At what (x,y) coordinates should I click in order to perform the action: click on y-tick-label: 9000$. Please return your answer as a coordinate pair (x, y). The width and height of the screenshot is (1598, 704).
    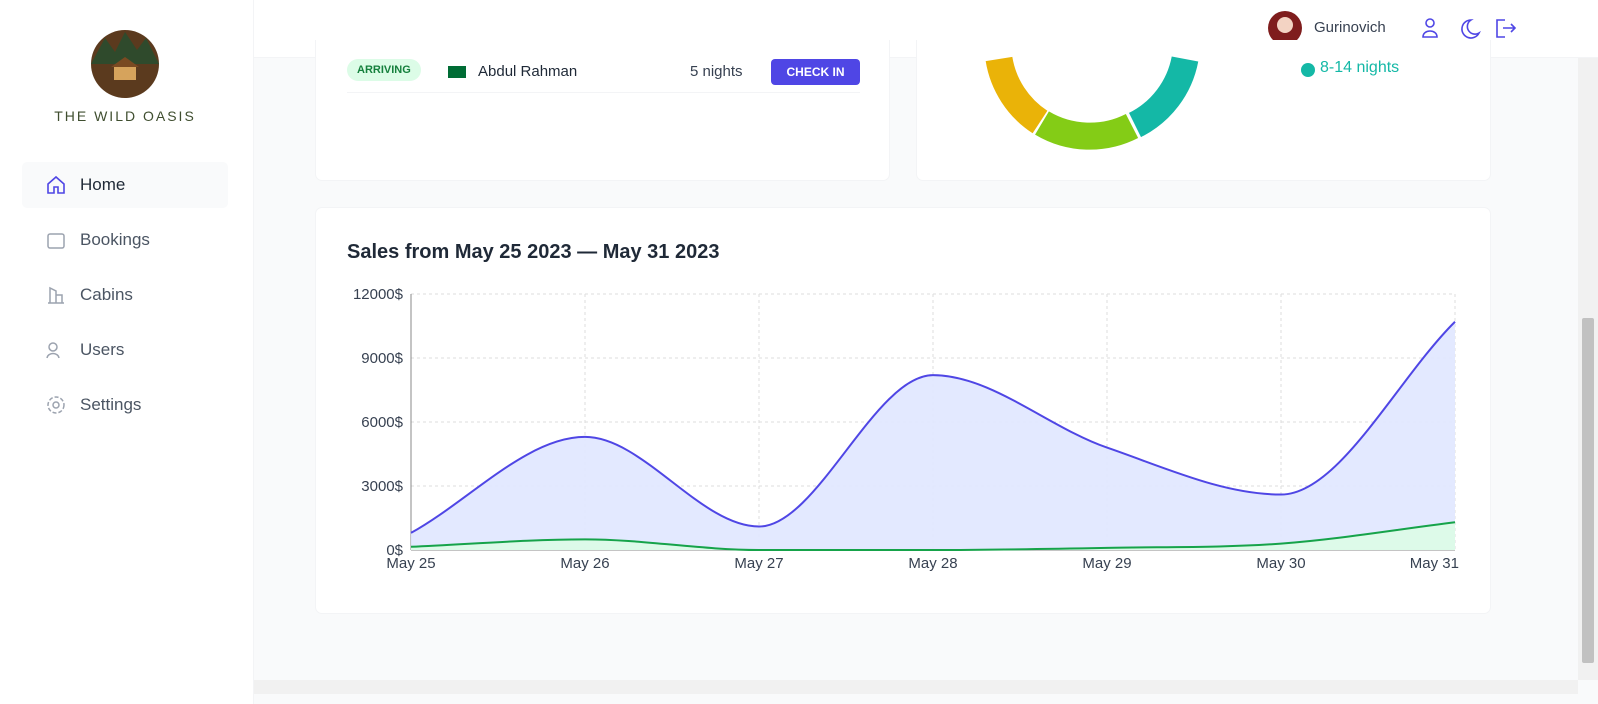
    Looking at the image, I should click on (382, 358).